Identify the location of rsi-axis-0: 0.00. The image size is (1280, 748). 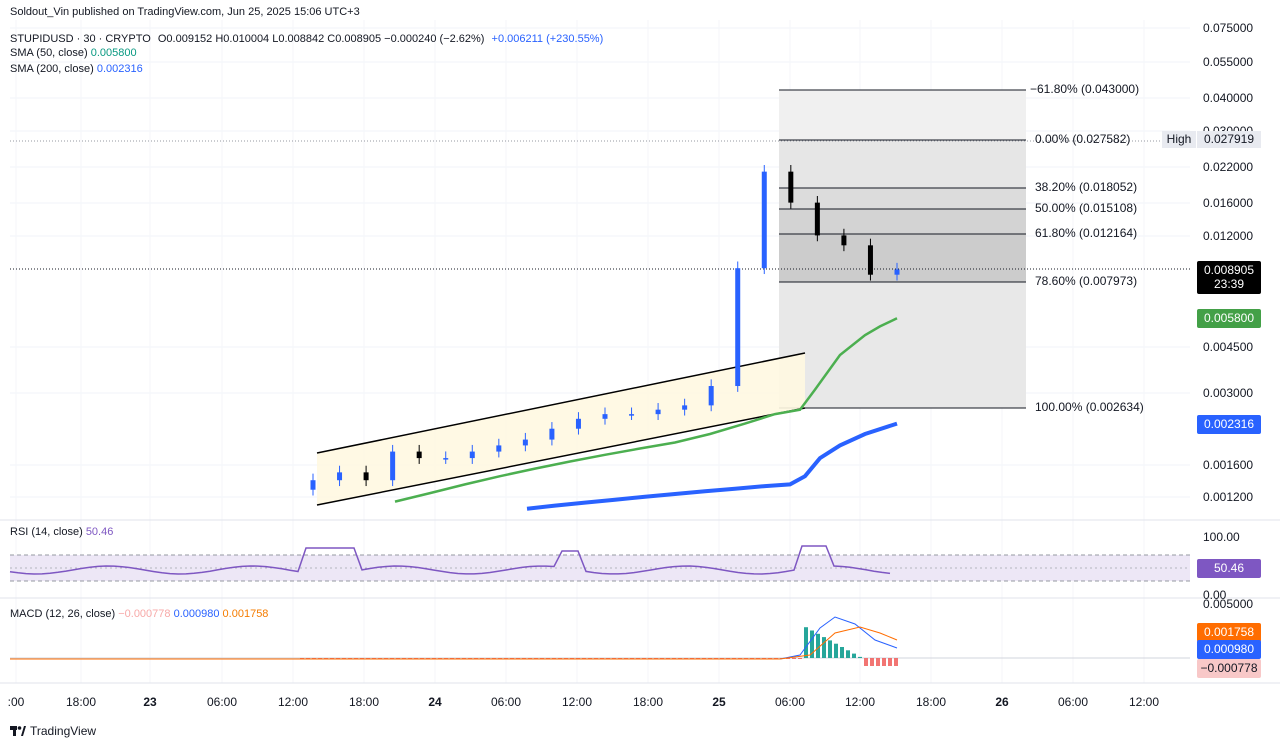
(1215, 595).